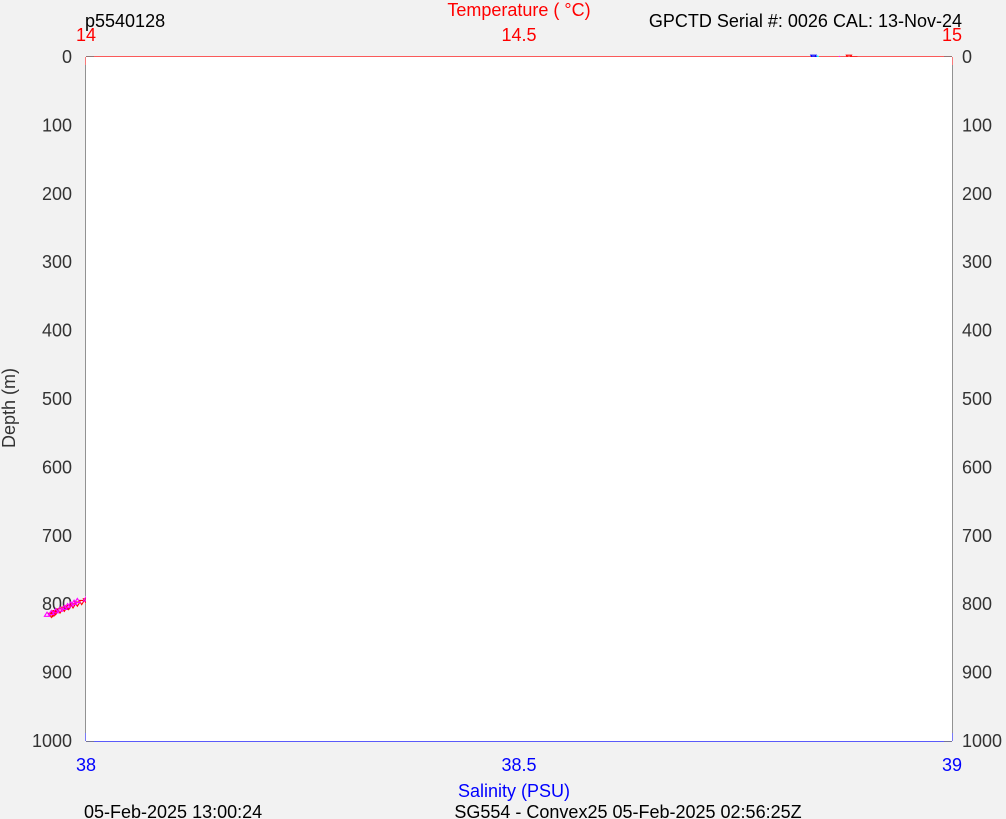 Image resolution: width=1006 pixels, height=819 pixels. What do you see at coordinates (57, 536) in the screenshot?
I see `y-tick-label: 700` at bounding box center [57, 536].